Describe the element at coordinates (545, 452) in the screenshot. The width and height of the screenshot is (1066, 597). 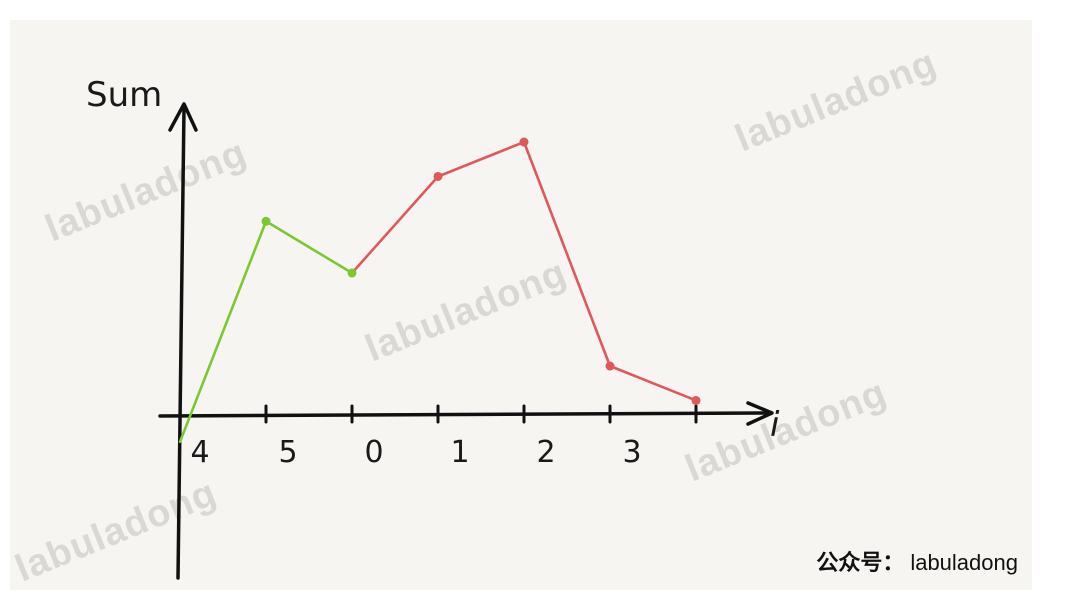
I see `x-tick-label: 2` at that location.